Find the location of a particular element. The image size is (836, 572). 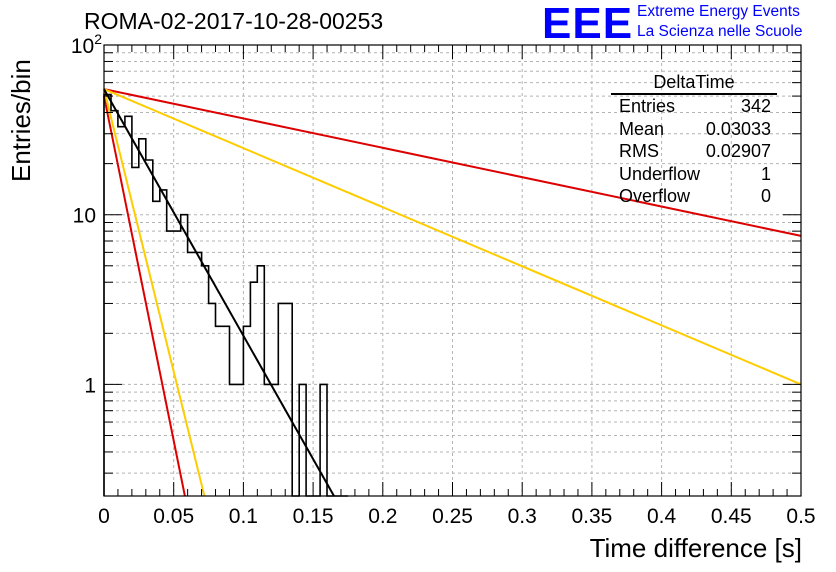

y-tick-label: 10 is located at coordinates (84, 216).